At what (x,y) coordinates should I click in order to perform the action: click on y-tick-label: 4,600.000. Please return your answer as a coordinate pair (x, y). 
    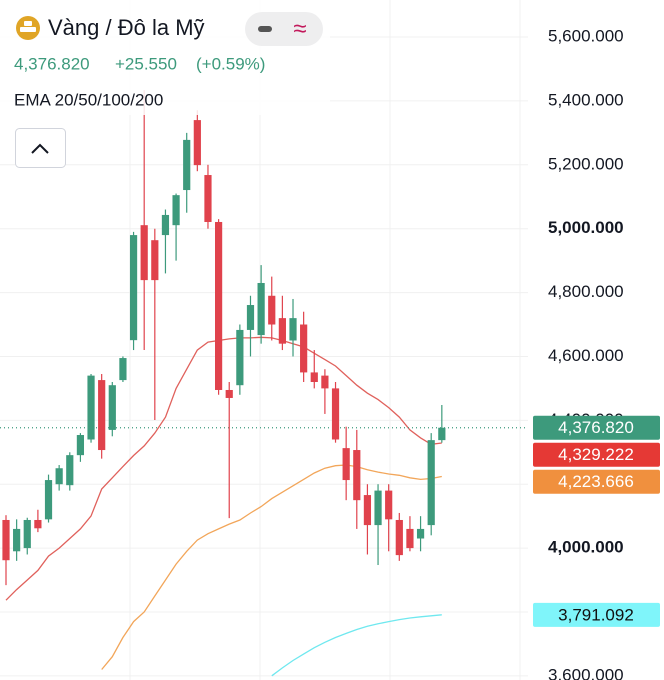
    Looking at the image, I should click on (586, 355).